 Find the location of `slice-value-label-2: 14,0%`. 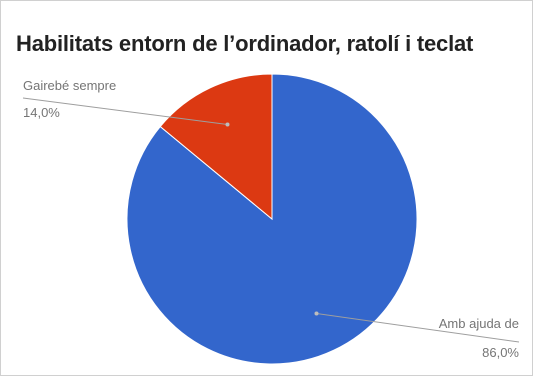

slice-value-label-2: 14,0% is located at coordinates (41, 112).